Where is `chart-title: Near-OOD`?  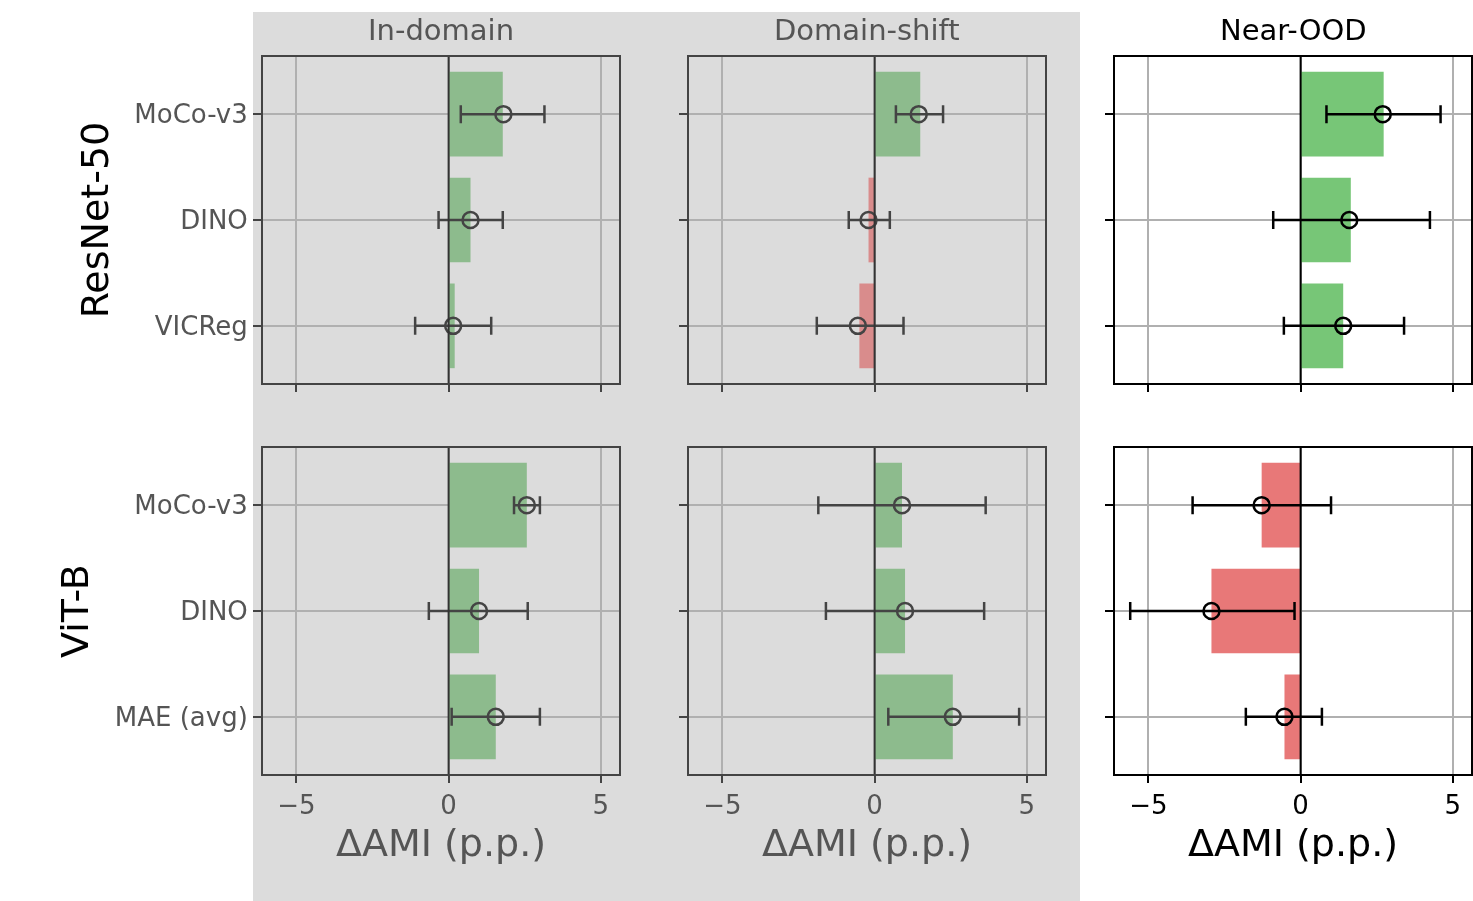 chart-title: Near-OOD is located at coordinates (1293, 30).